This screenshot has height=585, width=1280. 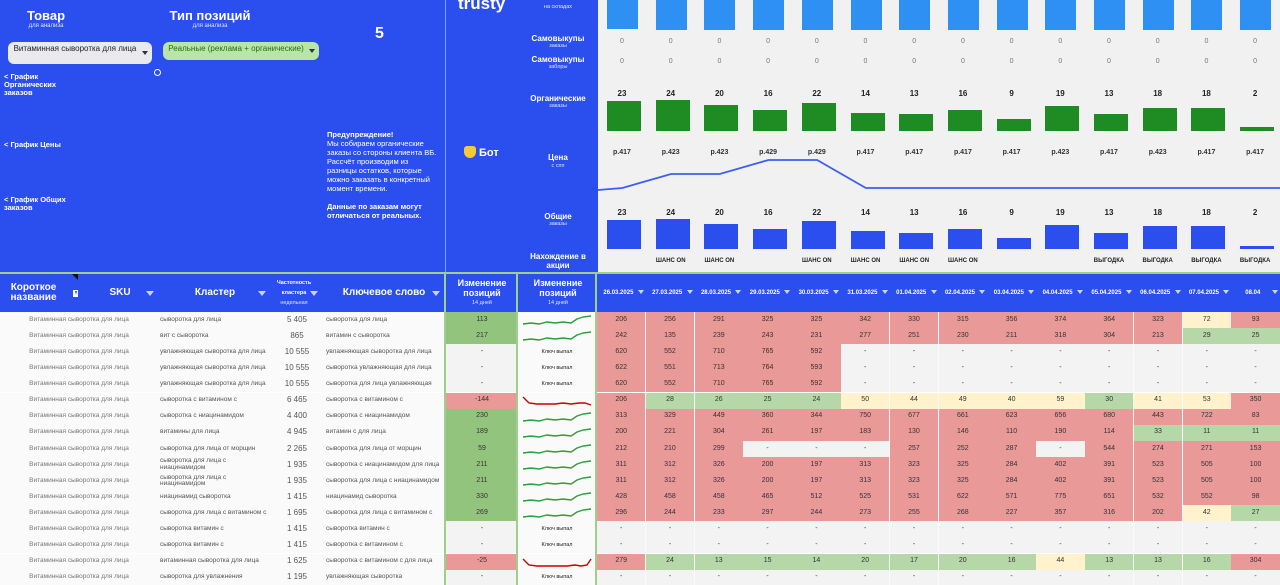 I want to click on th-date: 02.04.2025, so click(x=963, y=293).